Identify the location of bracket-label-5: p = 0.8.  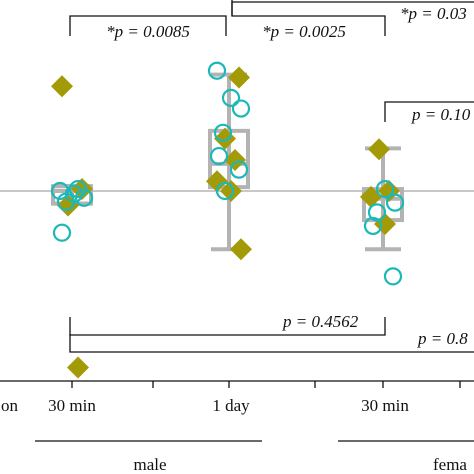
(442, 338).